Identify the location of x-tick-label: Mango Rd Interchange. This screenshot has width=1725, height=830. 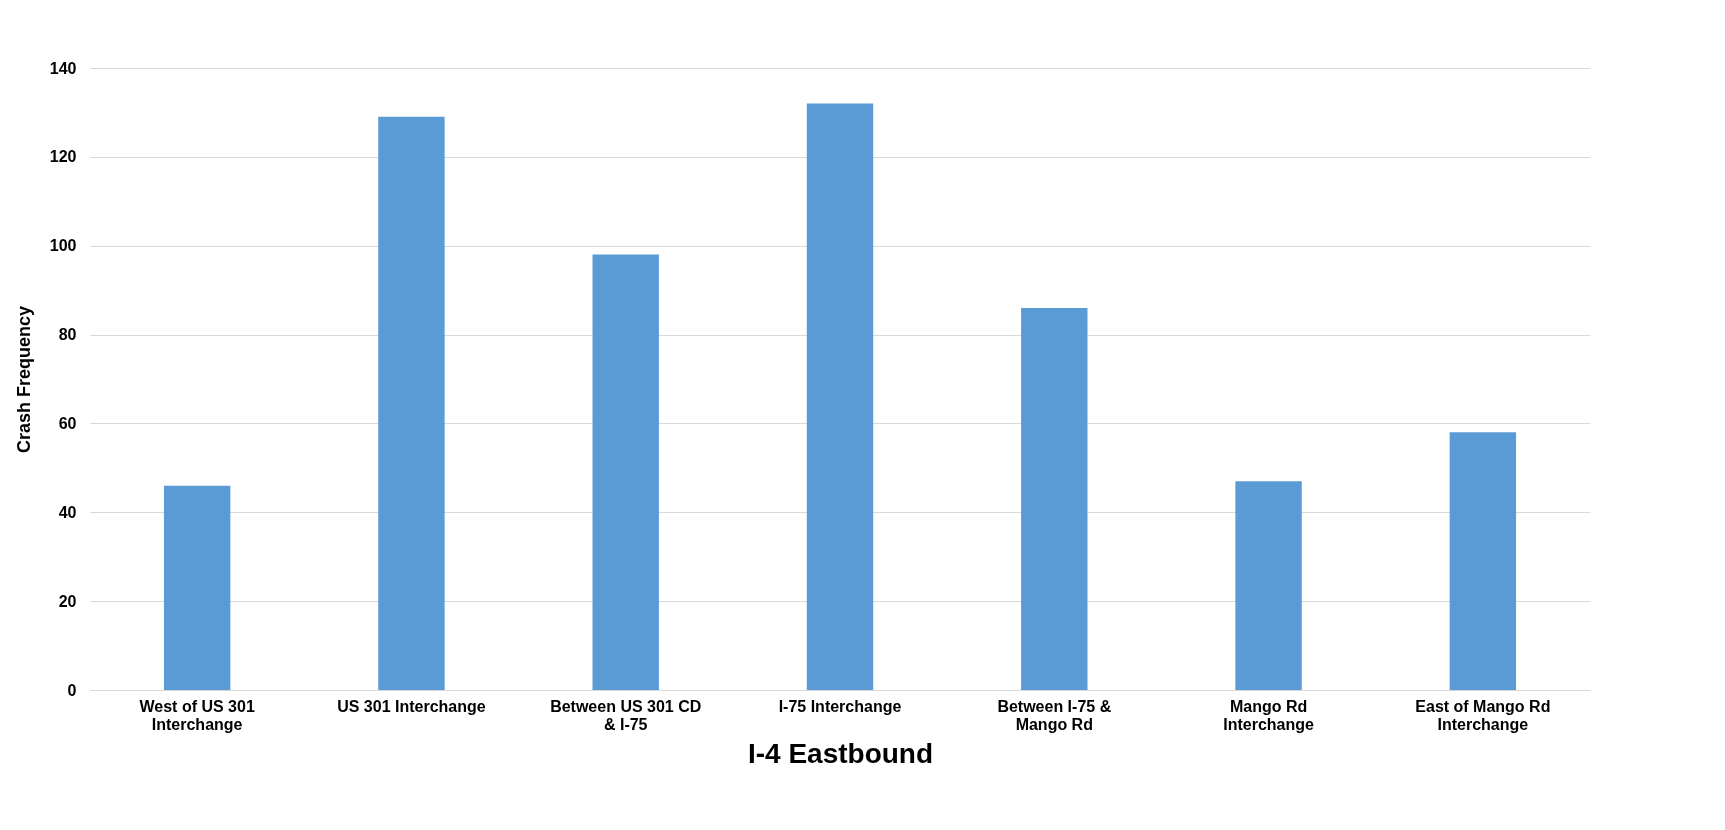
(1269, 715).